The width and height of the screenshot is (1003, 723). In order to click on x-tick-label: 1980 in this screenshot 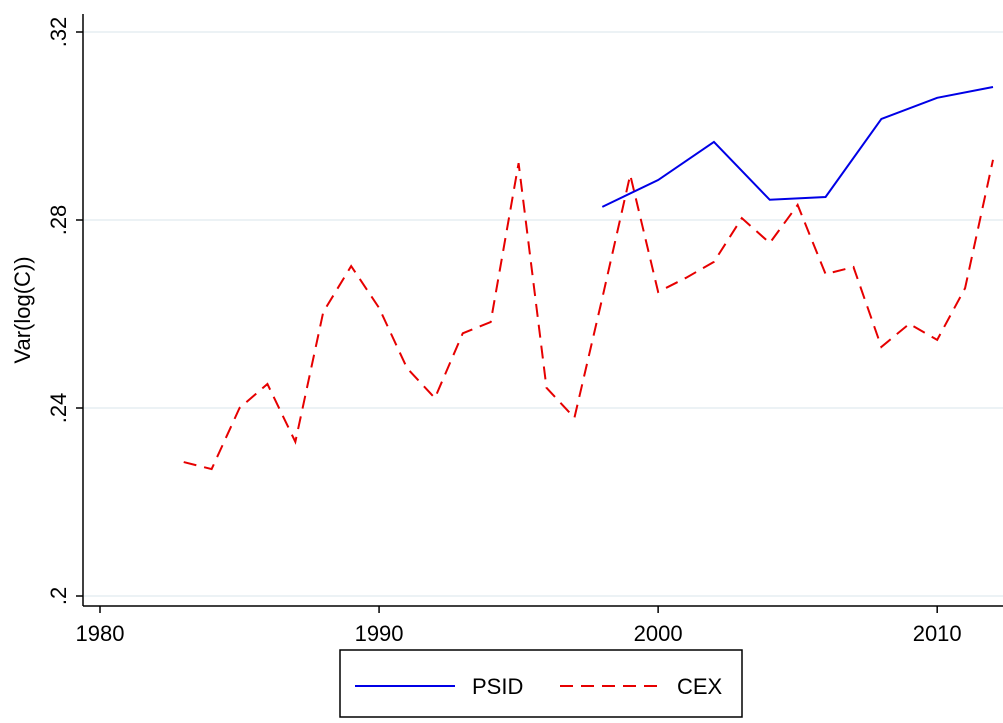, I will do `click(100, 633)`.